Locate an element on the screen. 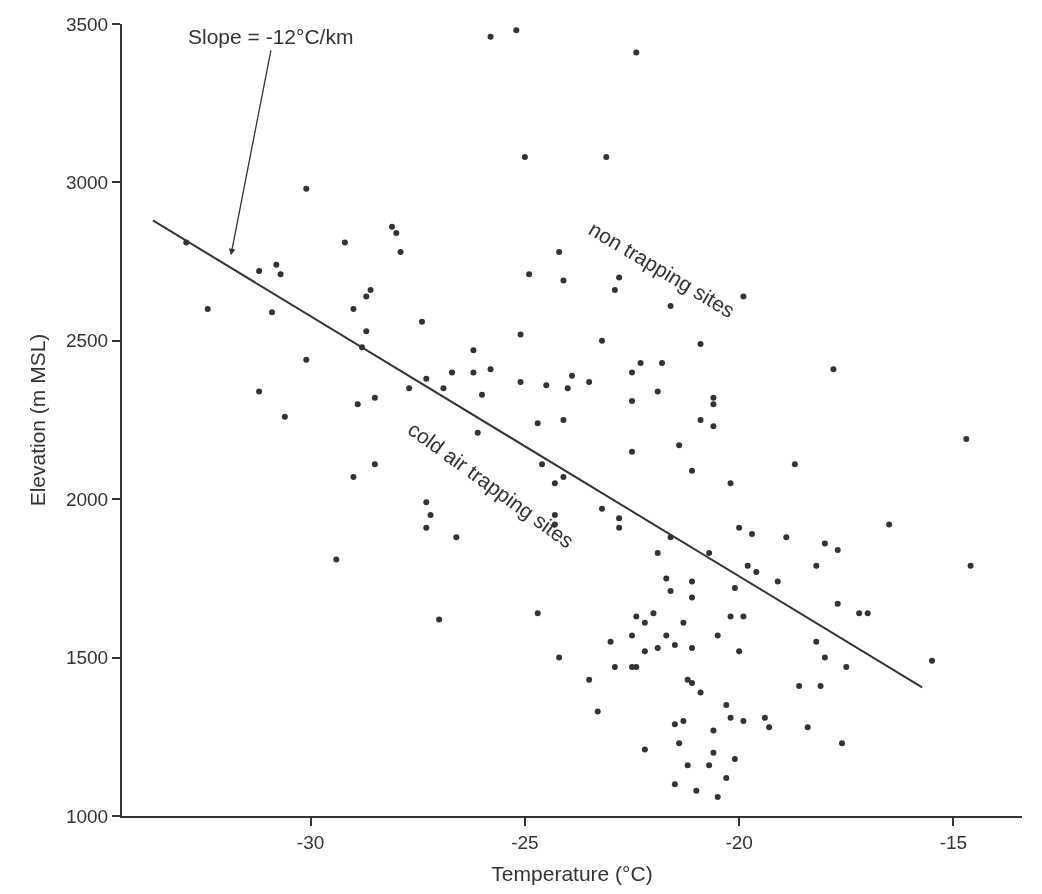 The image size is (1042, 894). annotation: Slope = -12°C/km is located at coordinates (271, 36).